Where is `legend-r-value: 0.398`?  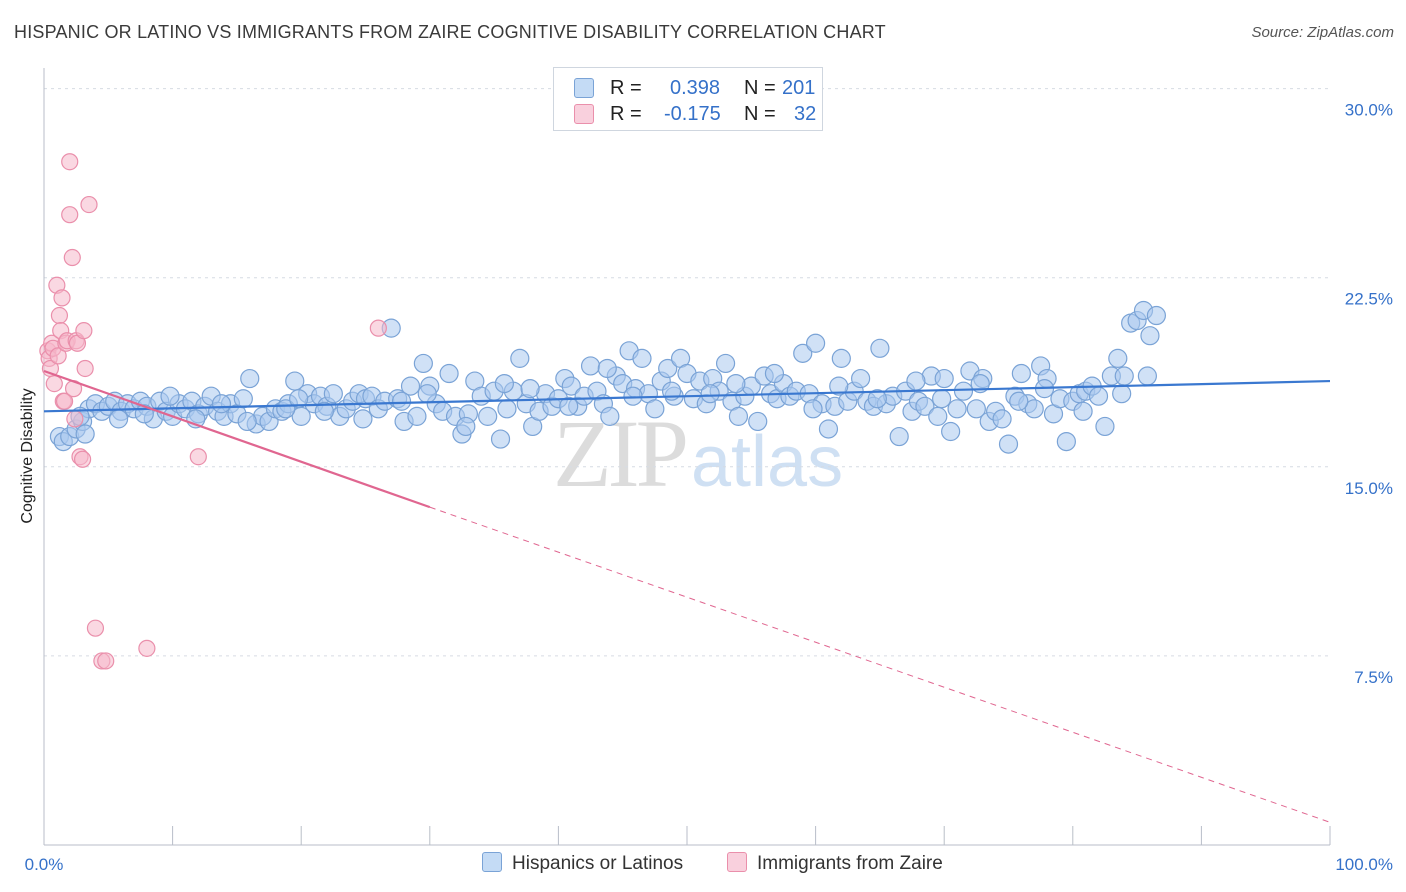 legend-r-value: 0.398 is located at coordinates (695, 88).